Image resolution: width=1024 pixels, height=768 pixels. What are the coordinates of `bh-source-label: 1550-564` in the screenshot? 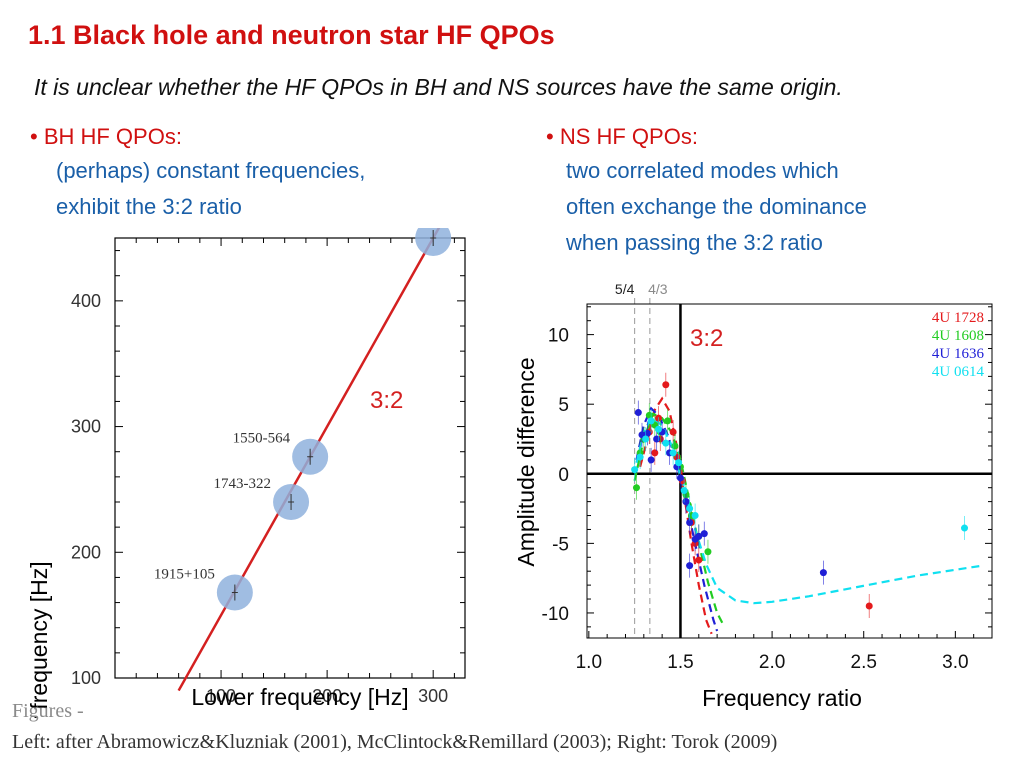 It's located at (262, 439).